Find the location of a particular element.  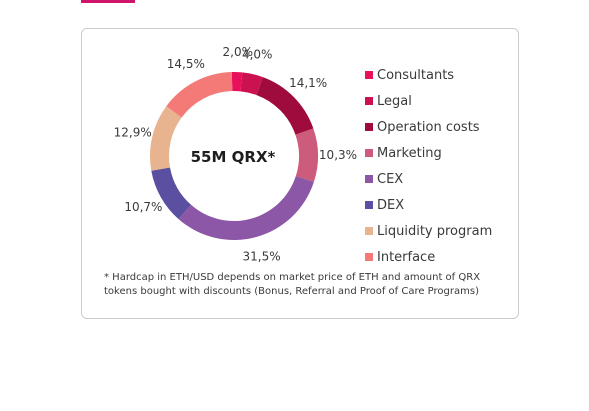

donut-slice-legal is located at coordinates (251, 83).